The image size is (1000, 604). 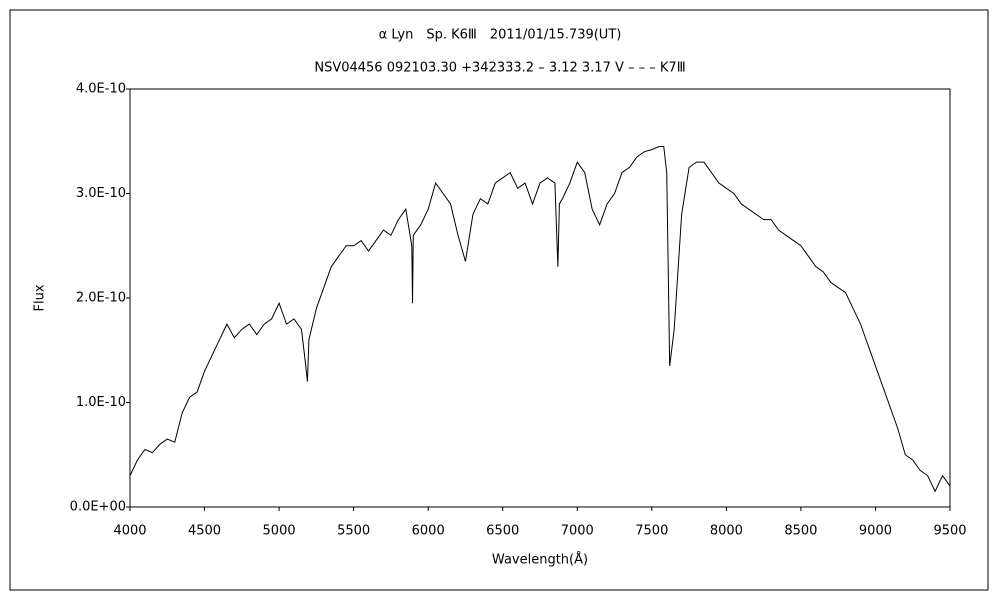 What do you see at coordinates (204, 531) in the screenshot?
I see `x-tick-label: 4500` at bounding box center [204, 531].